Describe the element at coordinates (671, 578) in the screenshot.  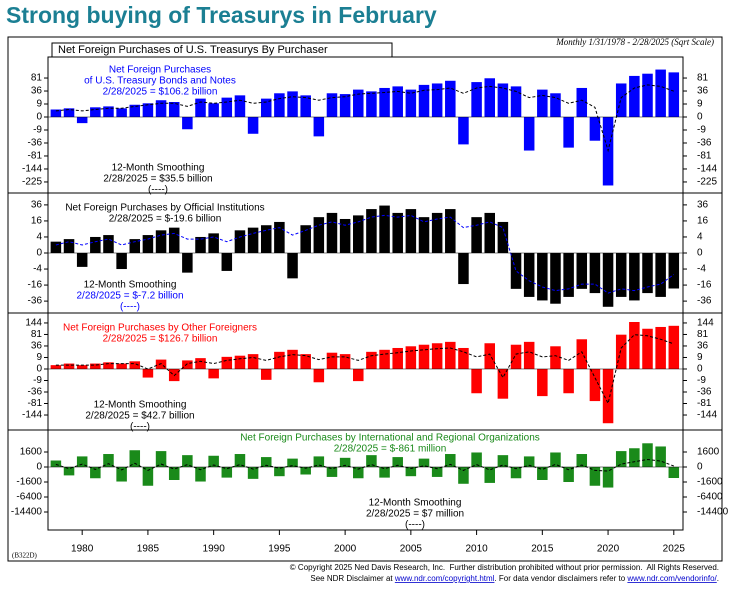
I see `footer-link: www.ndr.com/vendorinfo/` at that location.